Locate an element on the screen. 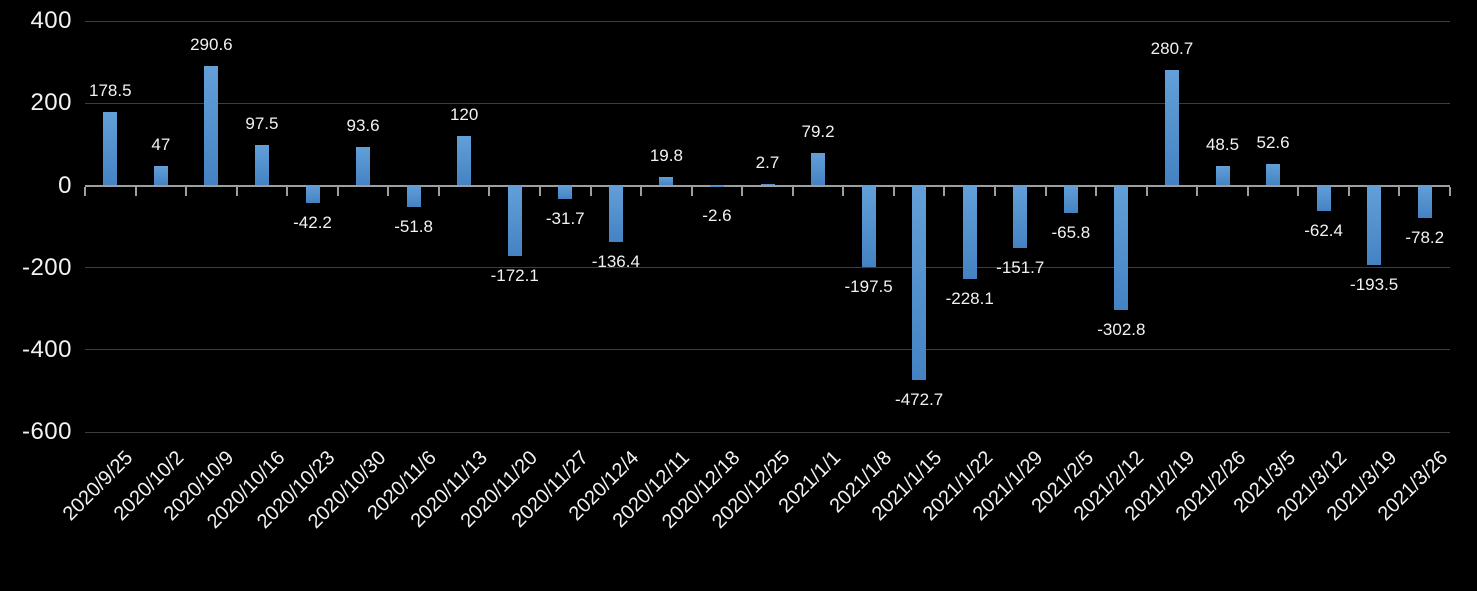 The image size is (1477, 591). value-label: -228.1 is located at coordinates (969, 299).